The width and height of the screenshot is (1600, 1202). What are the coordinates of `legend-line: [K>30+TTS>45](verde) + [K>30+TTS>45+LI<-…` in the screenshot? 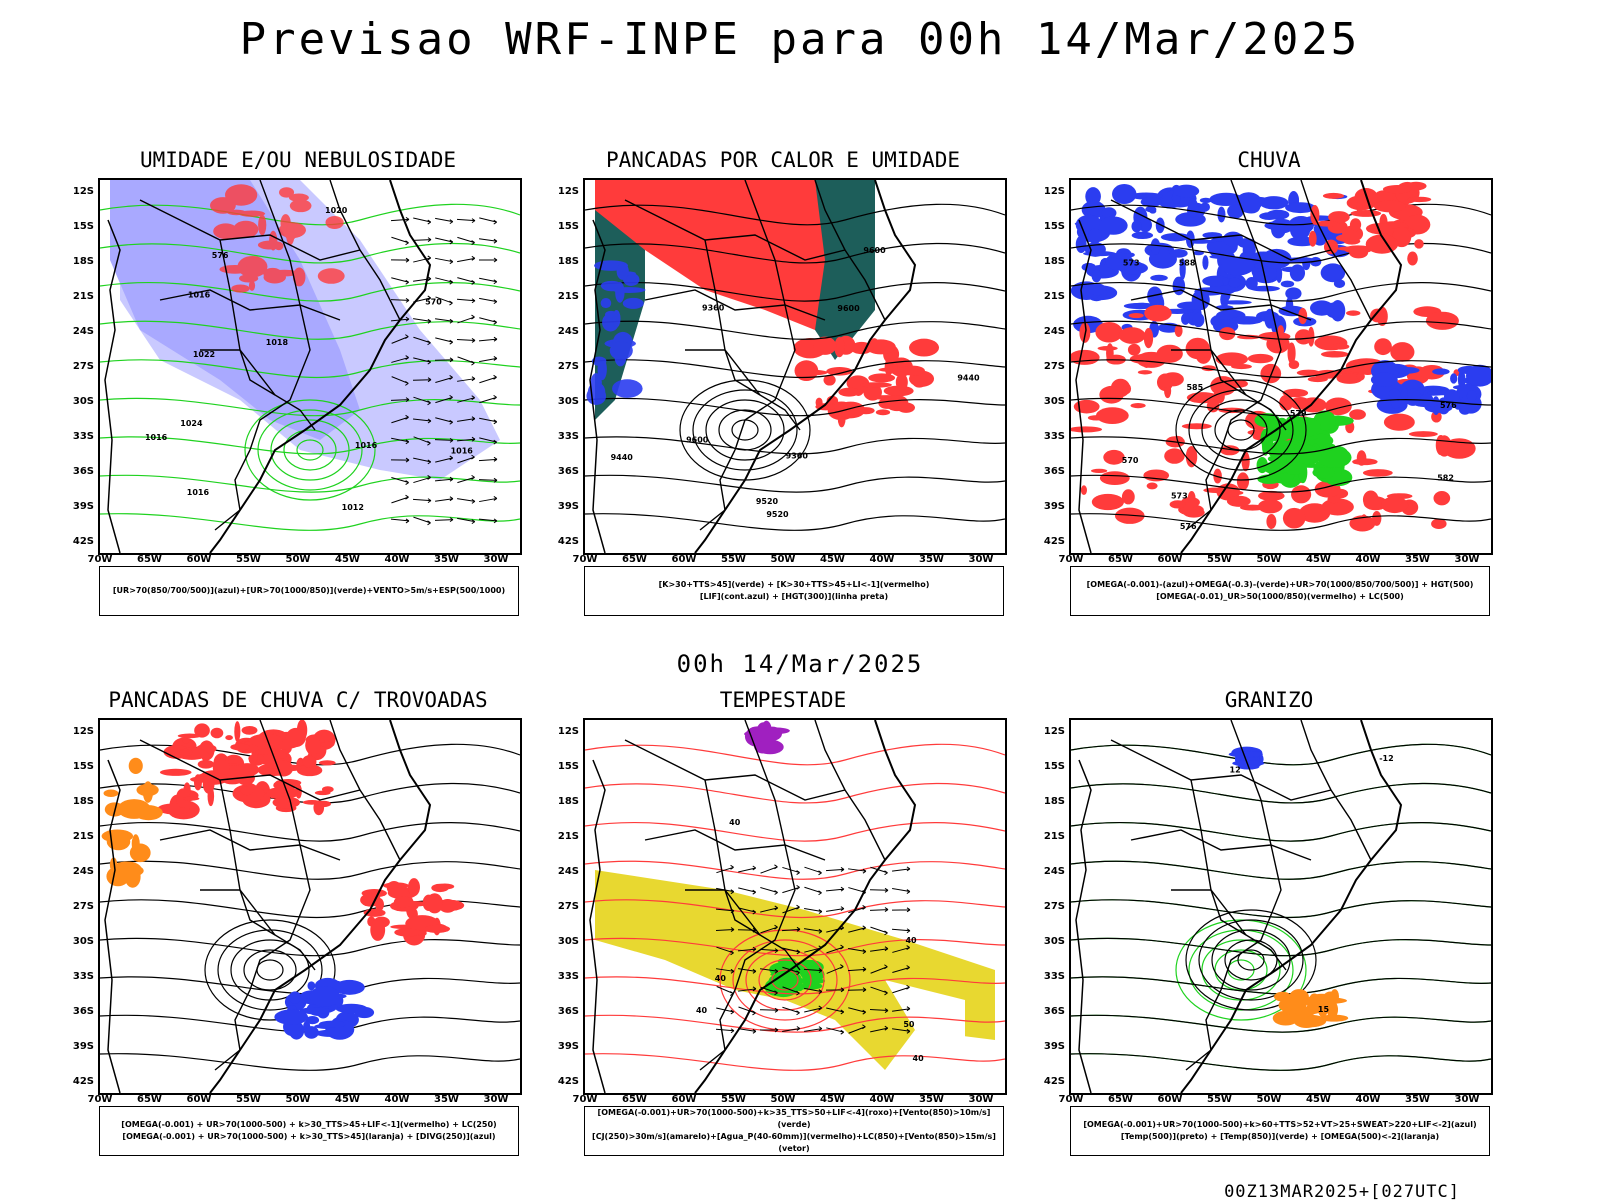 It's located at (794, 584).